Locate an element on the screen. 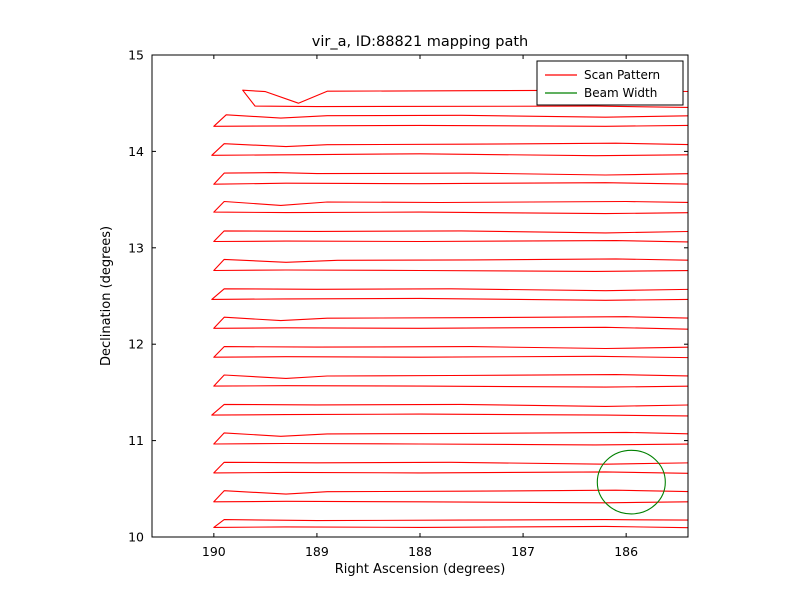  beam-width-ellipse is located at coordinates (631, 482).